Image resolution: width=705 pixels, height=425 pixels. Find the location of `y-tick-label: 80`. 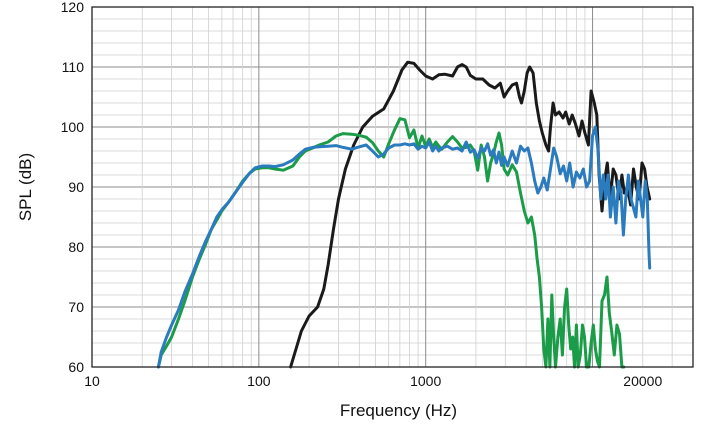

y-tick-label: 80 is located at coordinates (76, 247).